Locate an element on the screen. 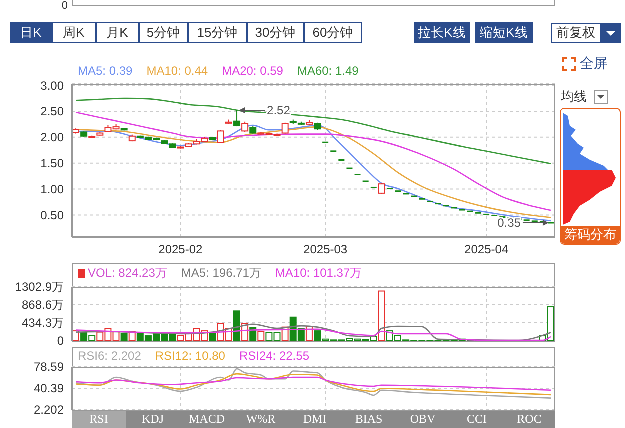 The width and height of the screenshot is (625, 428). text: KDJ is located at coordinates (153, 419).